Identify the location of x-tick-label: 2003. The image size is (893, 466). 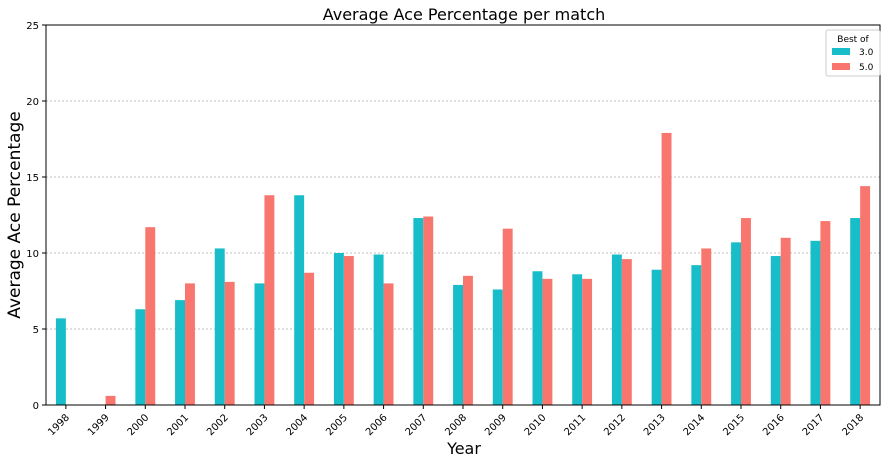
(258, 425).